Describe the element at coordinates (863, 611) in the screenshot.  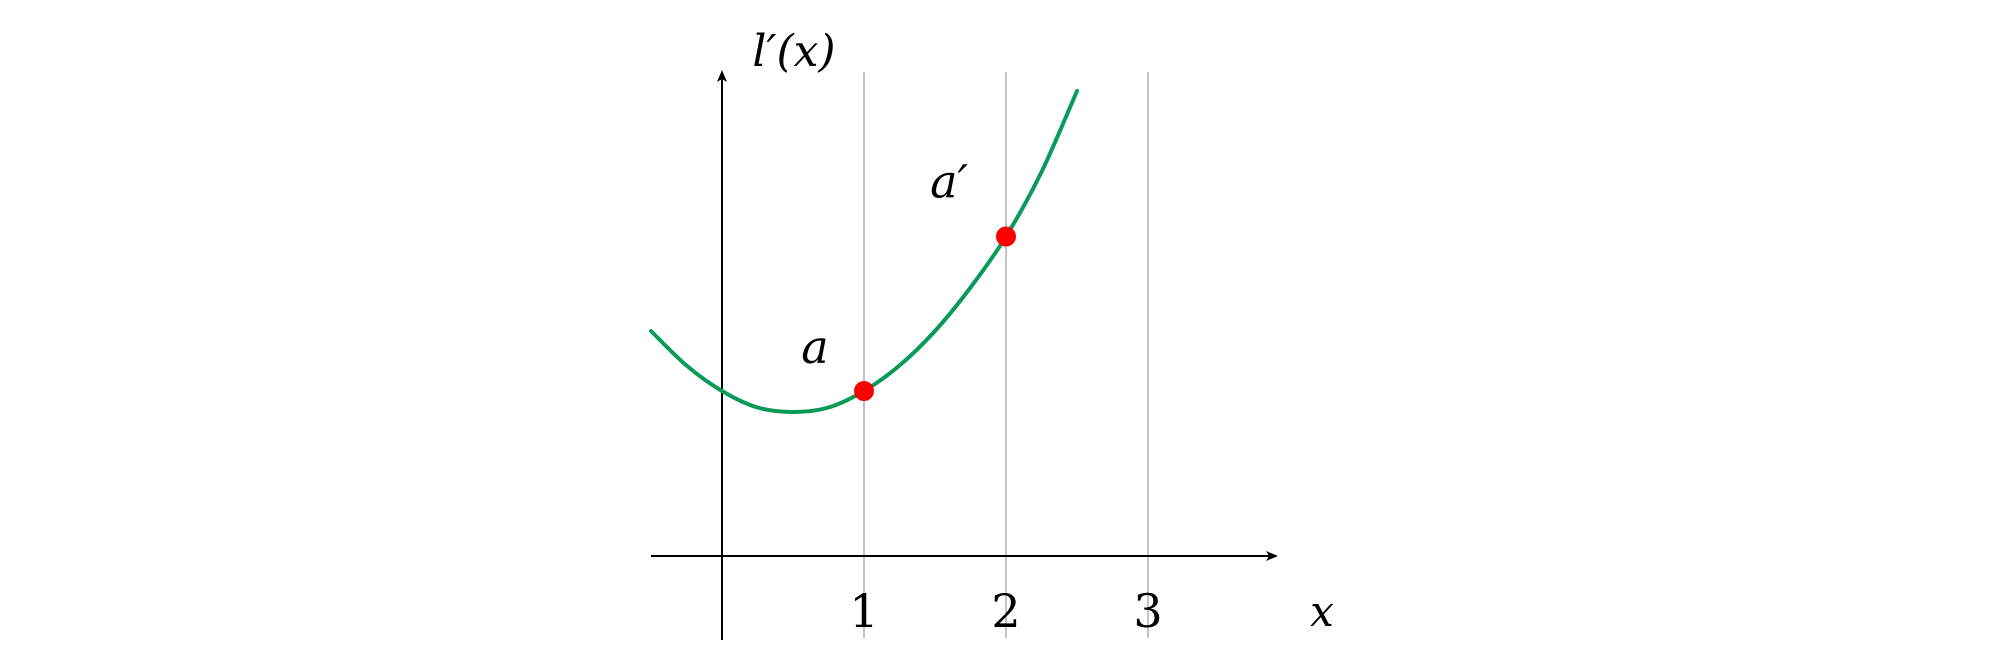
I see `x-tick-label-1: 1` at that location.